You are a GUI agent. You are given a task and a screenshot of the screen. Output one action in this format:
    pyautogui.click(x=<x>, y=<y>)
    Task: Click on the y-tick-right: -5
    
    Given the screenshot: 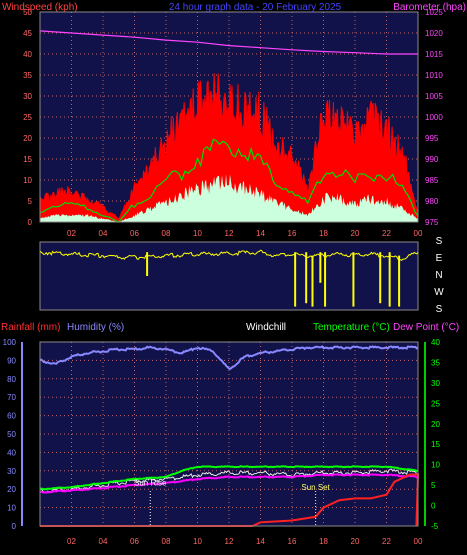 What is the action you would take?
    pyautogui.click(x=435, y=526)
    